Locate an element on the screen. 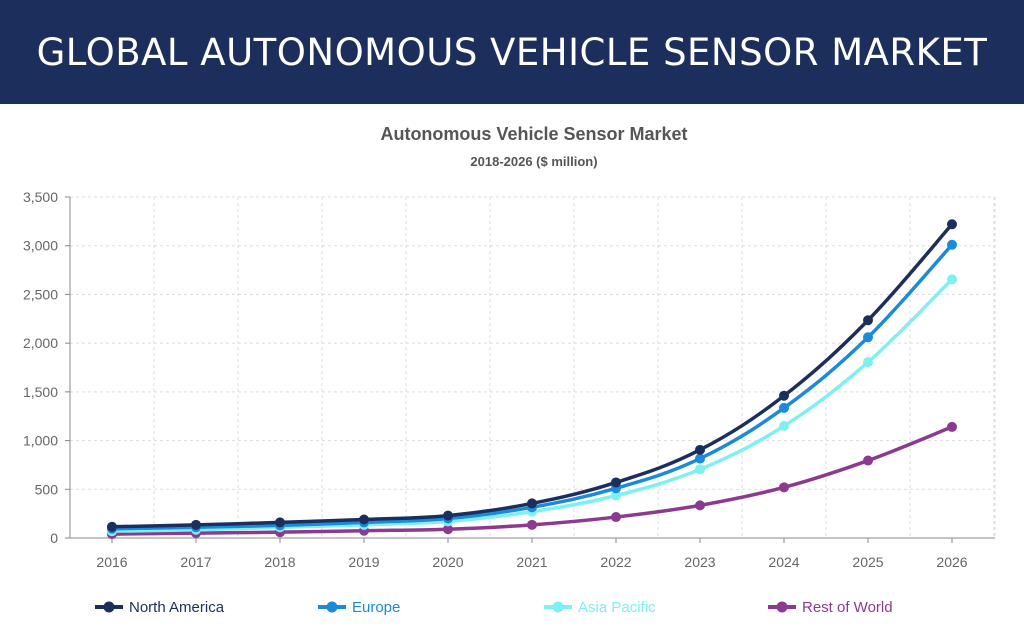 This screenshot has width=1024, height=640. legend-marker-europe is located at coordinates (332, 607).